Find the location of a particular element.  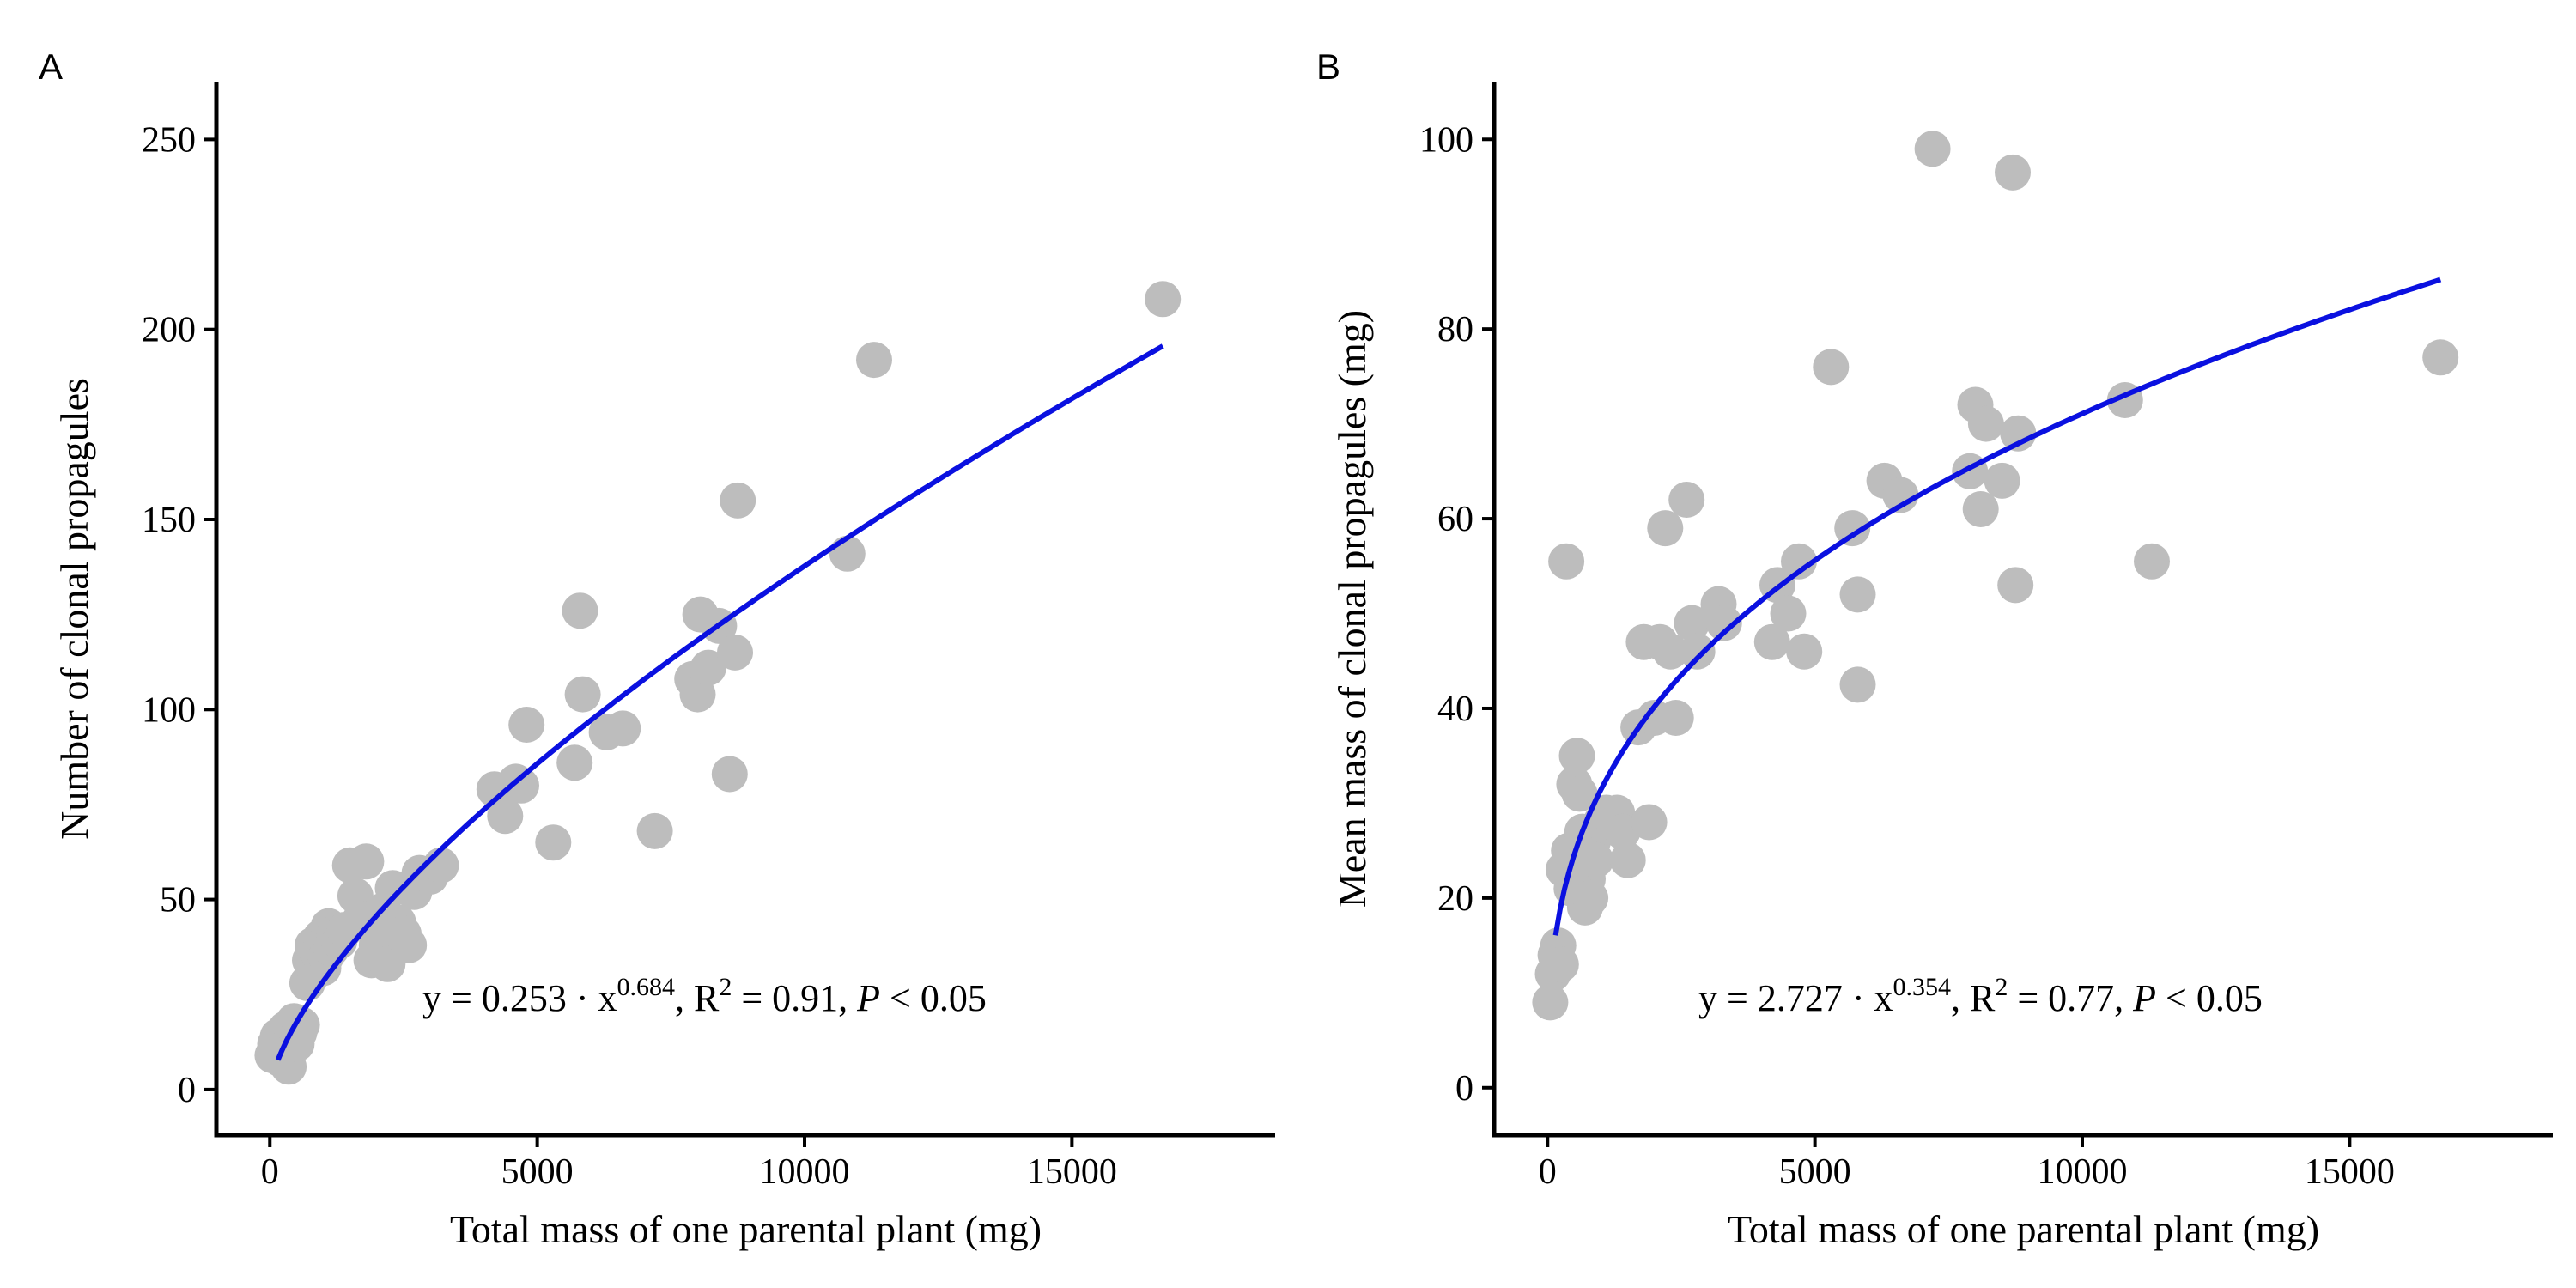

panel-label: B is located at coordinates (1328, 66).